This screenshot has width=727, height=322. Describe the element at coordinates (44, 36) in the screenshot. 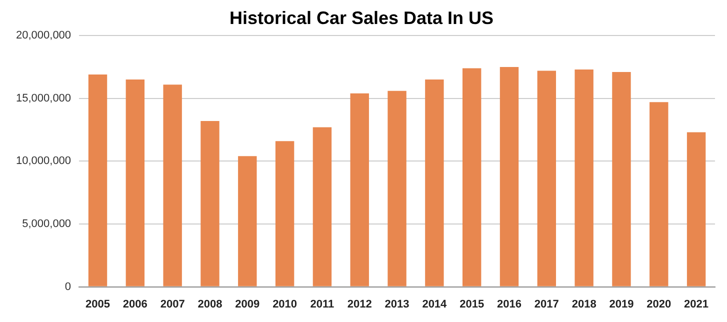

I see `y-tick-label: 20,000,000` at that location.